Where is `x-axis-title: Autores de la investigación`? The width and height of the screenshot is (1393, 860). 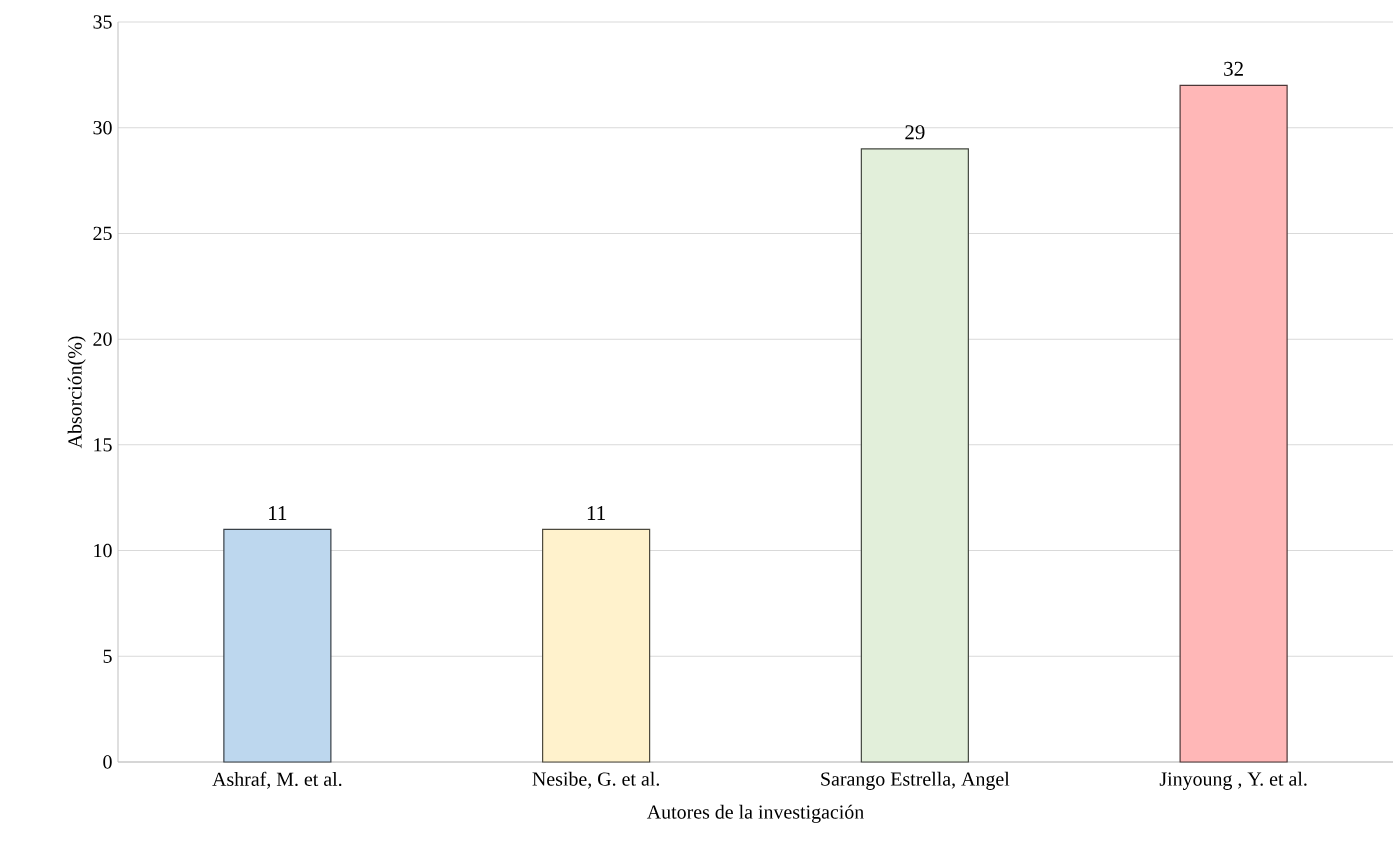 x-axis-title: Autores de la investigación is located at coordinates (755, 813).